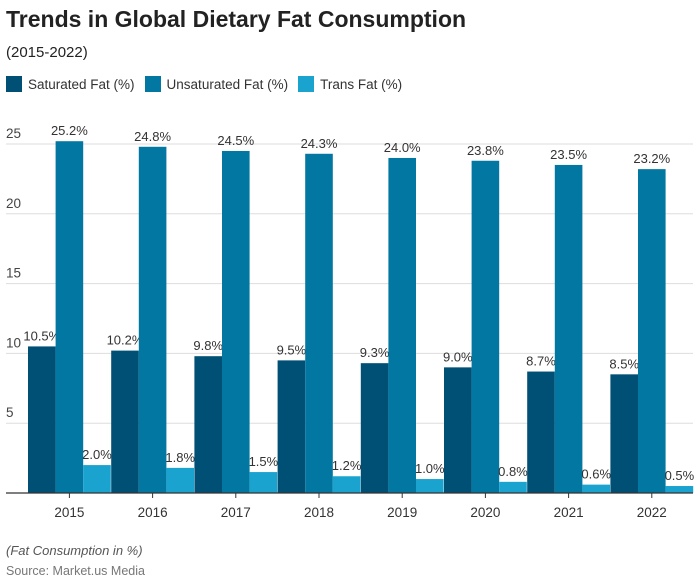 The image size is (700, 584). Describe the element at coordinates (69, 512) in the screenshot. I see `x-tick-label: 2015` at that location.